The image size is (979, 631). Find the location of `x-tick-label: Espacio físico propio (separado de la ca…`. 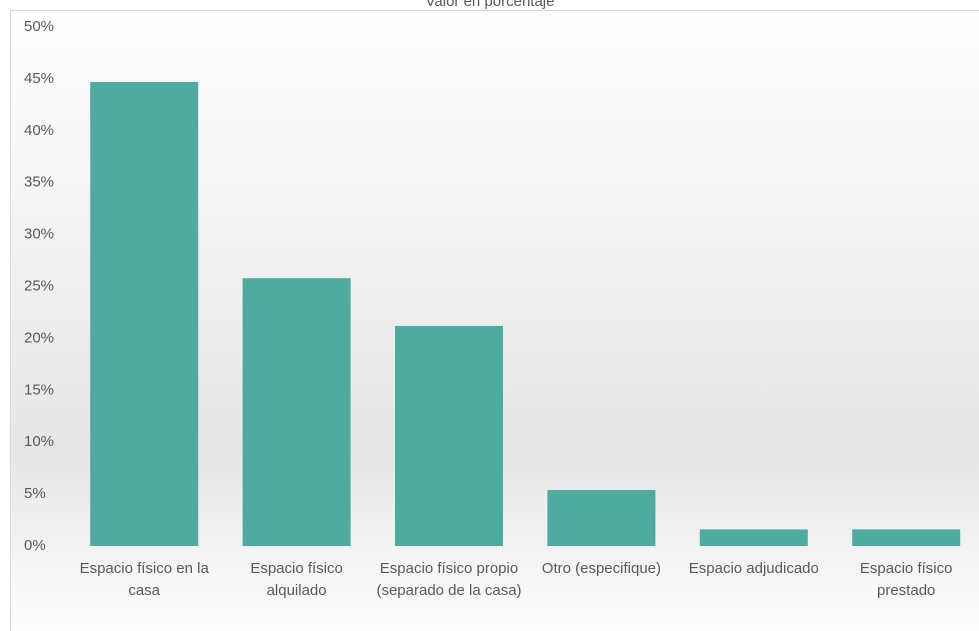

x-tick-label: Espacio físico propio (separado de la ca… is located at coordinates (449, 579).